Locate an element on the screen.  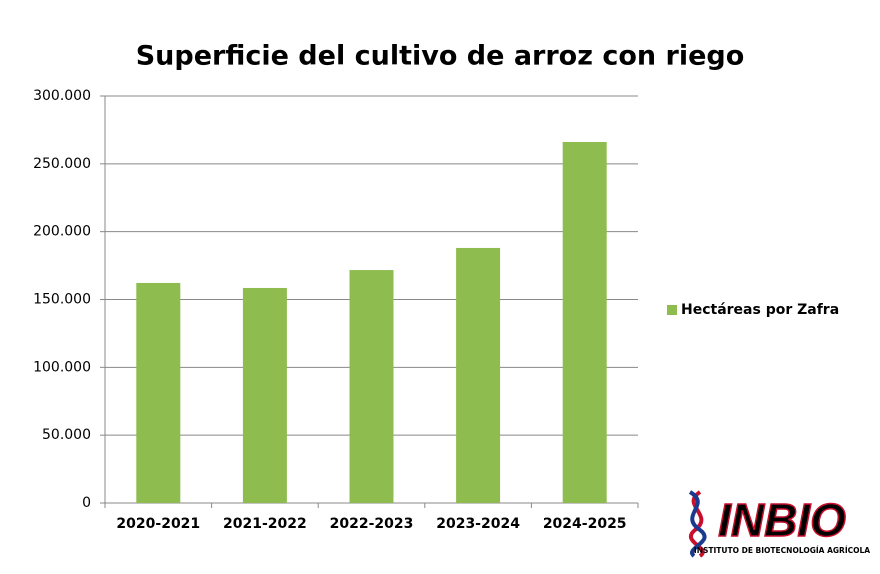
x-tick-label: 2022-2023 is located at coordinates (372, 524).